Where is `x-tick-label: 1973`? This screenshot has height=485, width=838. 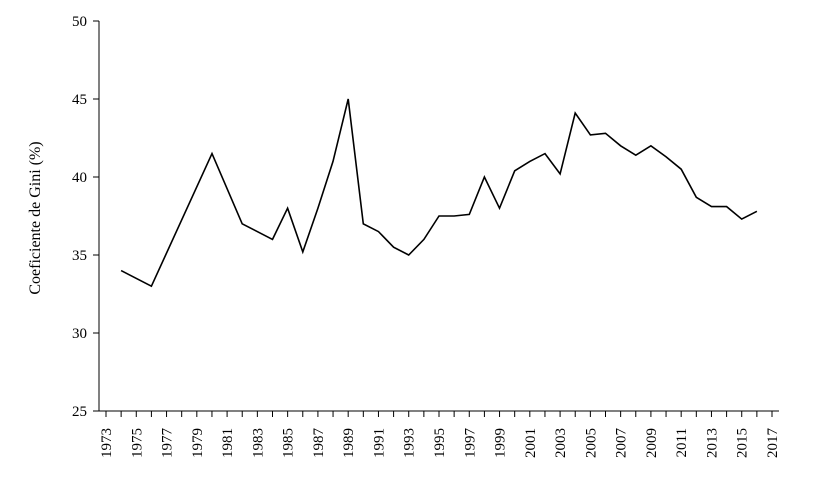 x-tick-label: 1973 is located at coordinates (107, 443).